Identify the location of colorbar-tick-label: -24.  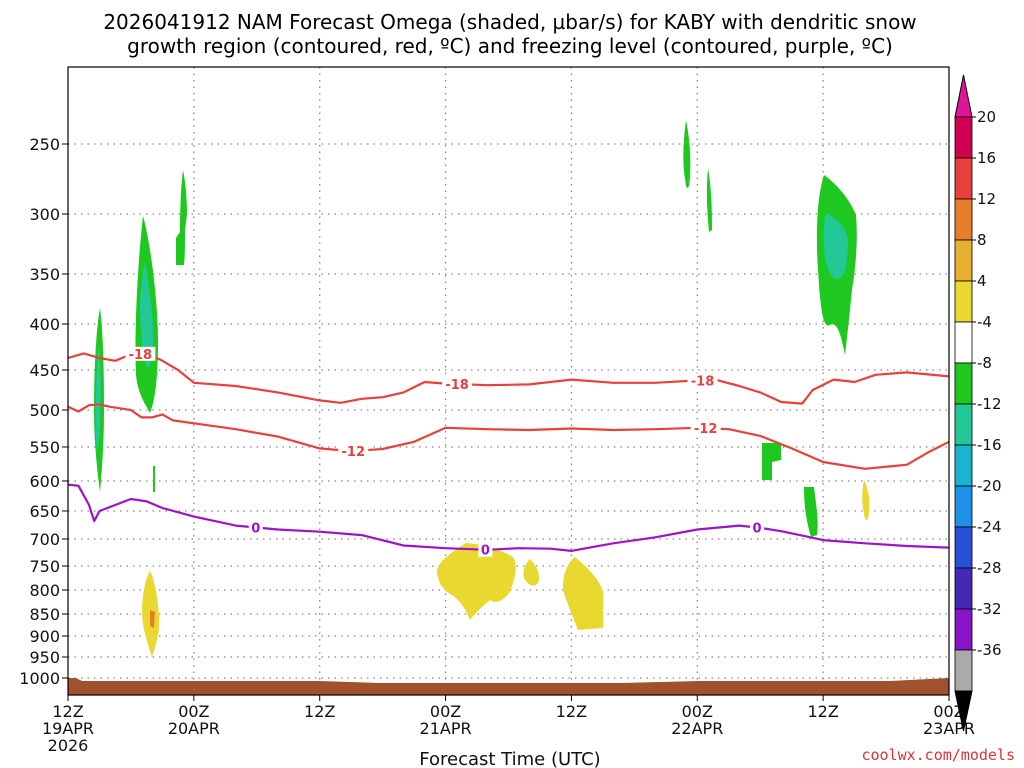
(989, 527).